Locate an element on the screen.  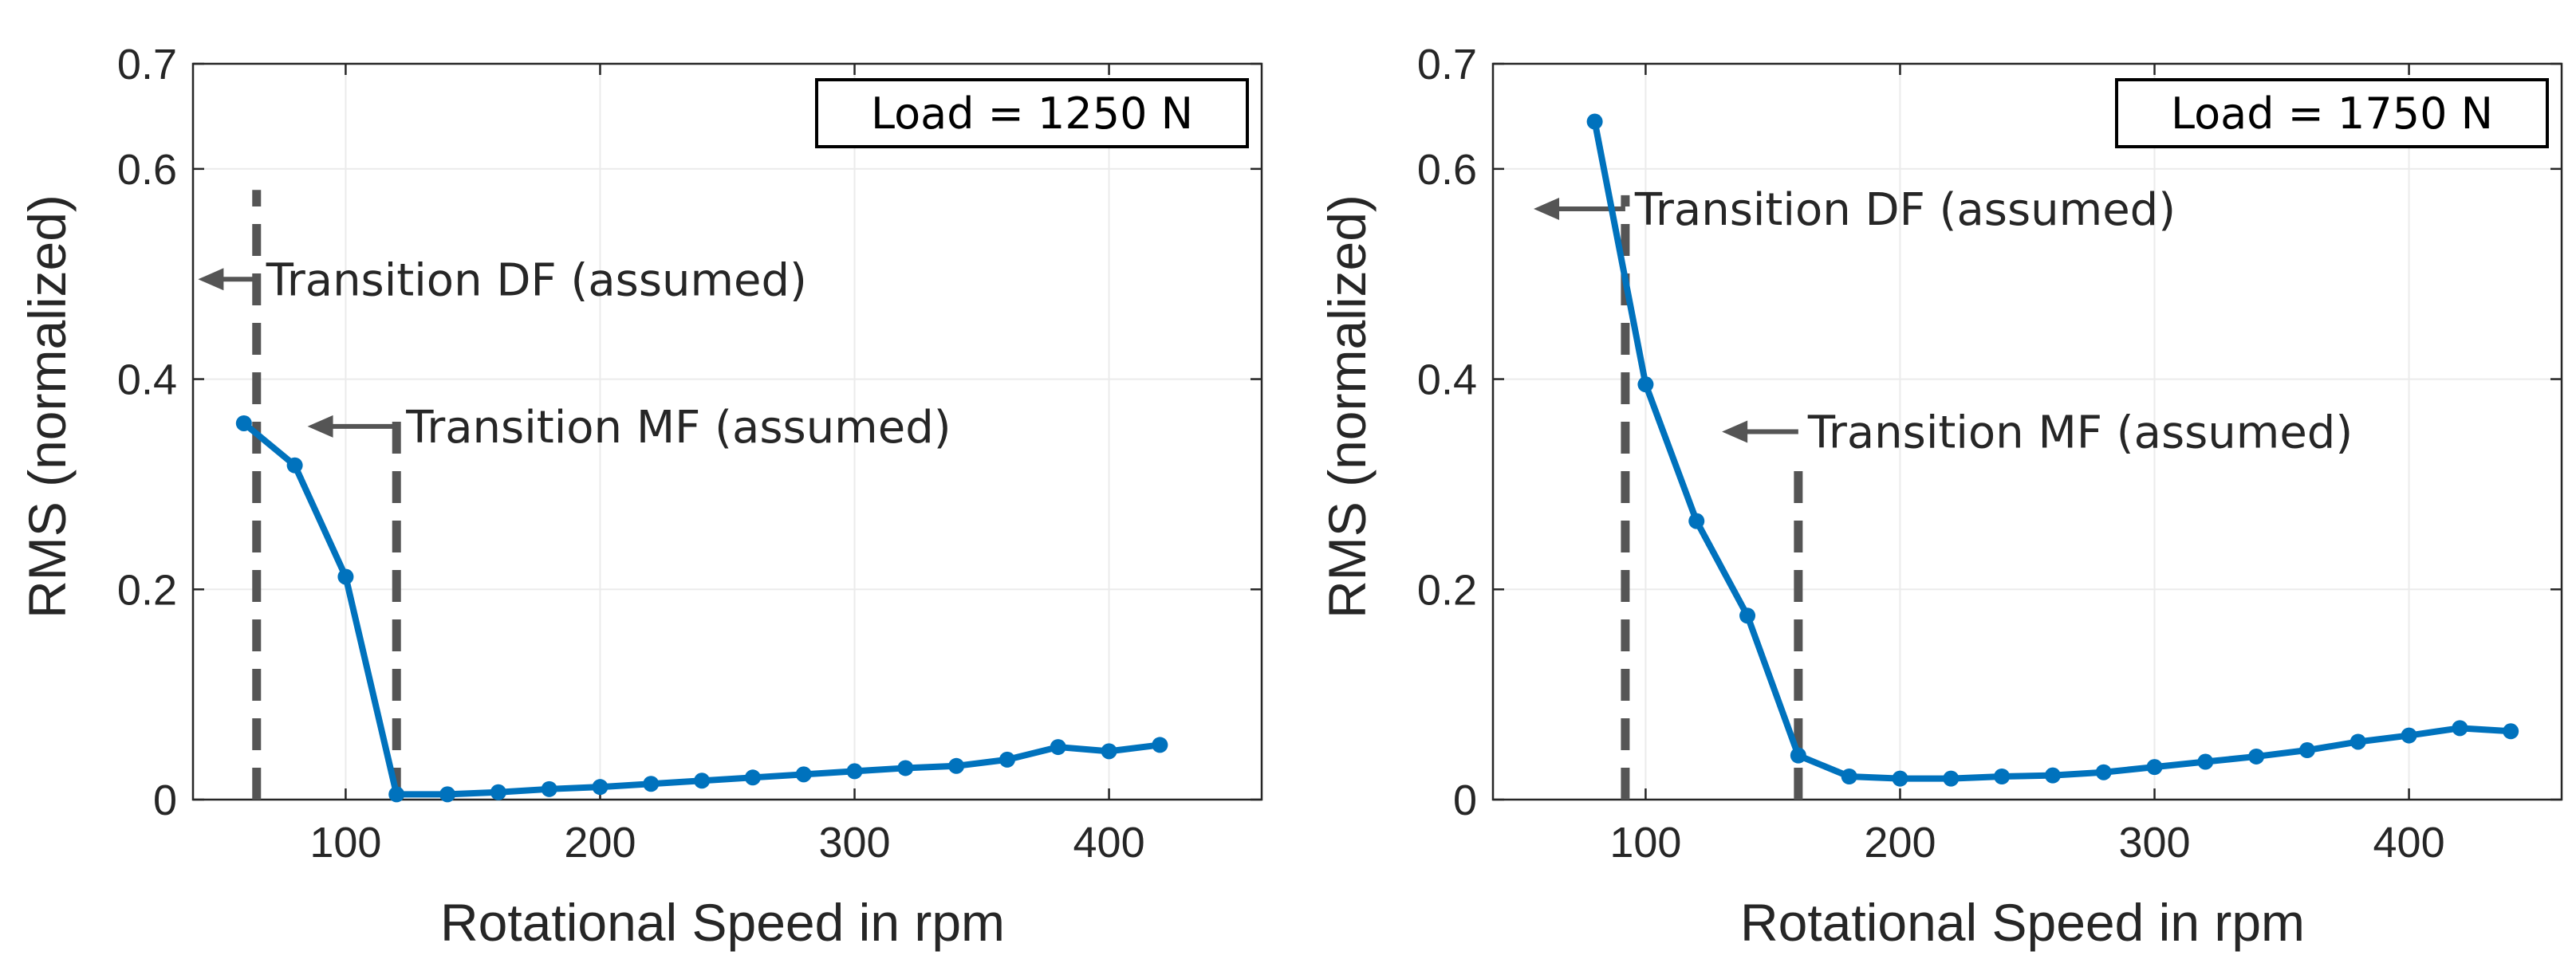
series-line is located at coordinates (701, 609).